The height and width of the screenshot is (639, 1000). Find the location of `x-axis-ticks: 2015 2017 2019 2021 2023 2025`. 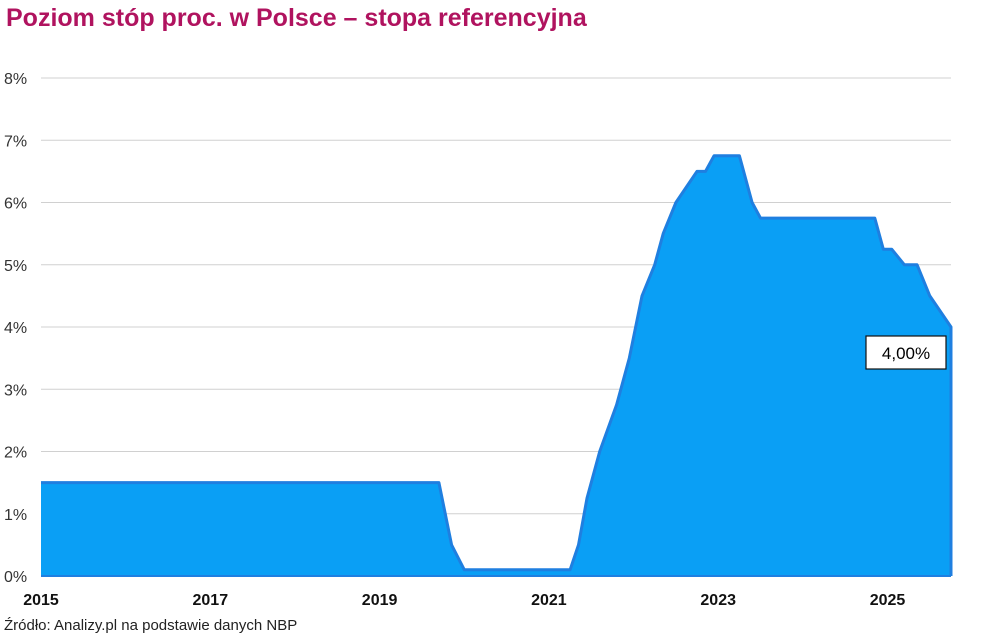

x-axis-ticks: 2015 2017 2019 2021 2023 2025 is located at coordinates (464, 600).